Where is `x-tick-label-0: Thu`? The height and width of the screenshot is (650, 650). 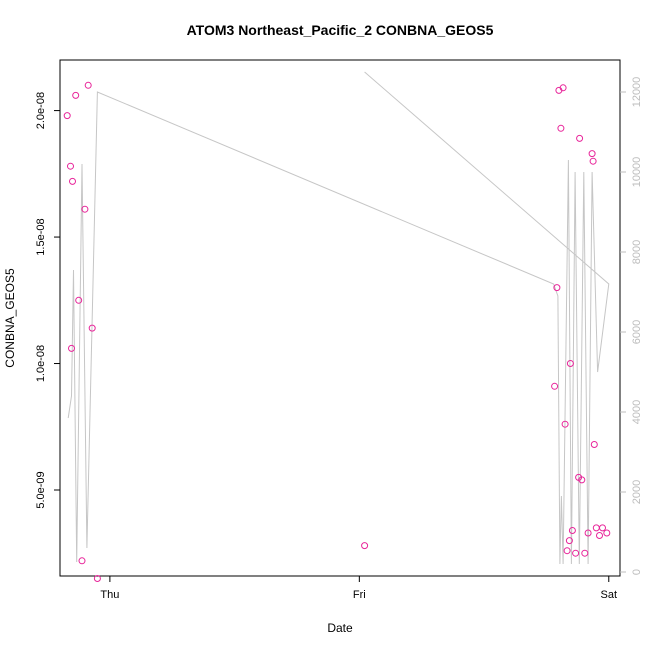 x-tick-label-0: Thu is located at coordinates (109, 595).